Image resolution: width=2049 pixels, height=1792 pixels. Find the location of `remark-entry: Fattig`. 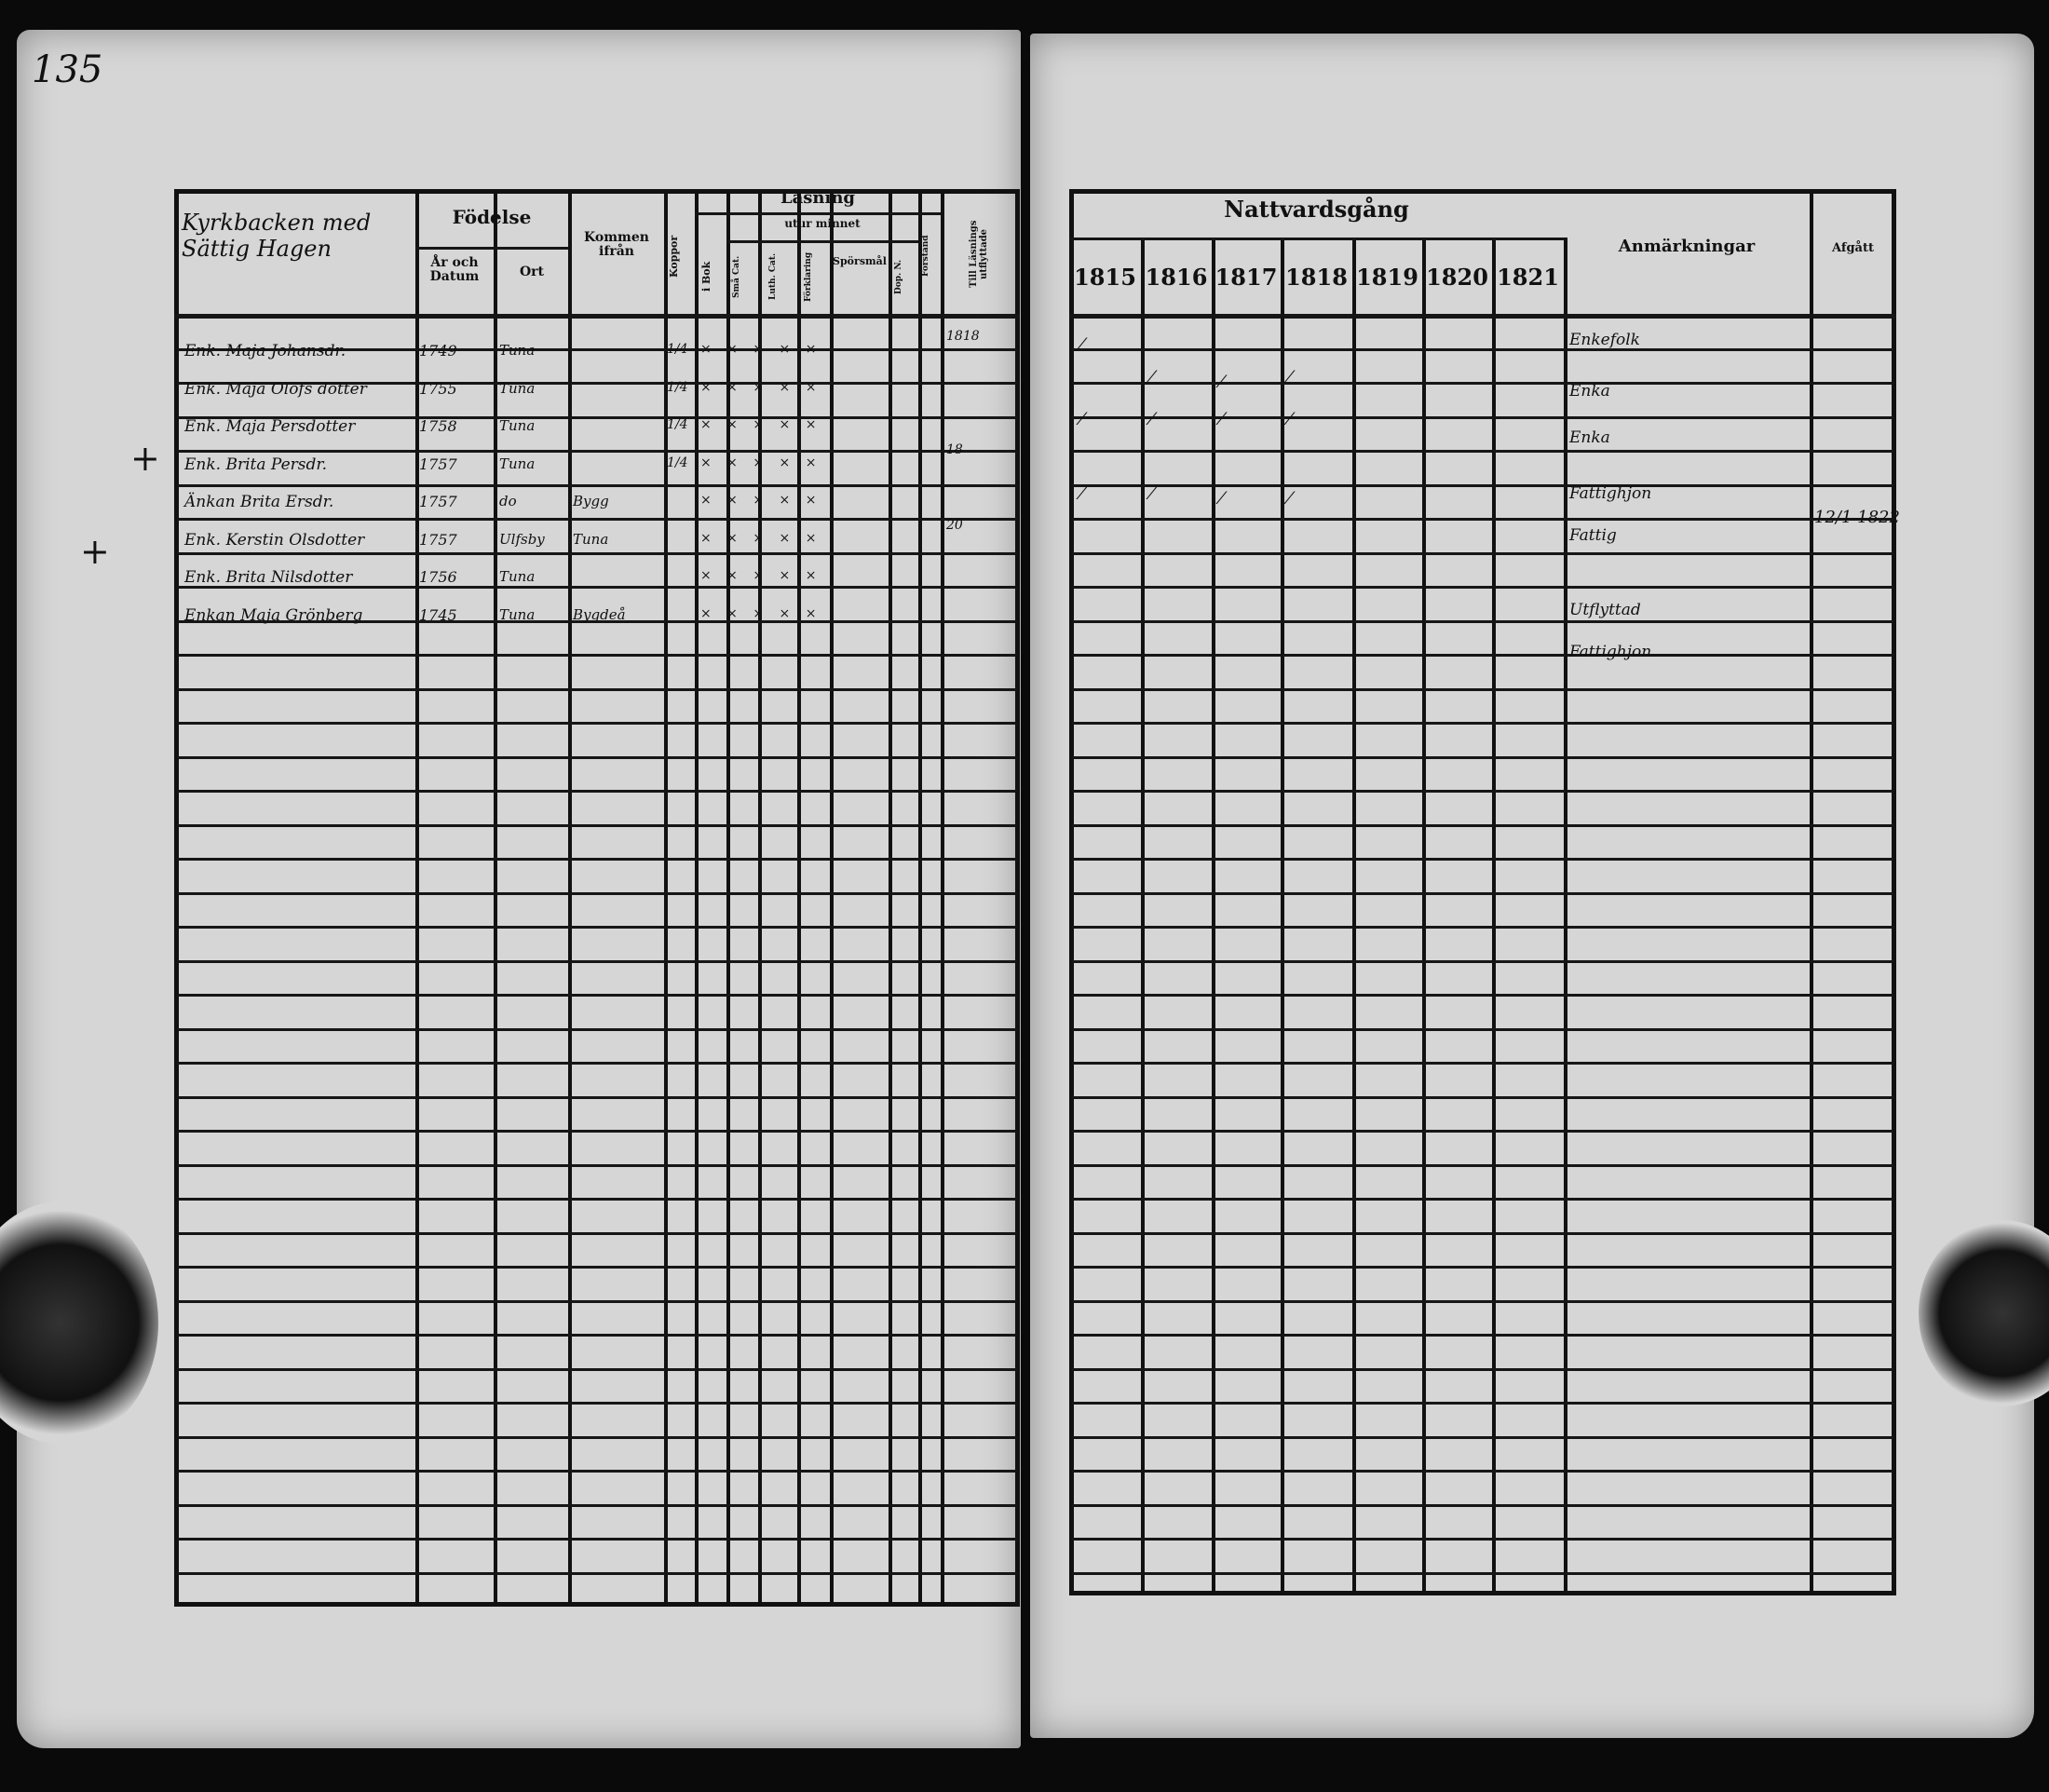

remark-entry: Fattig is located at coordinates (1593, 535).